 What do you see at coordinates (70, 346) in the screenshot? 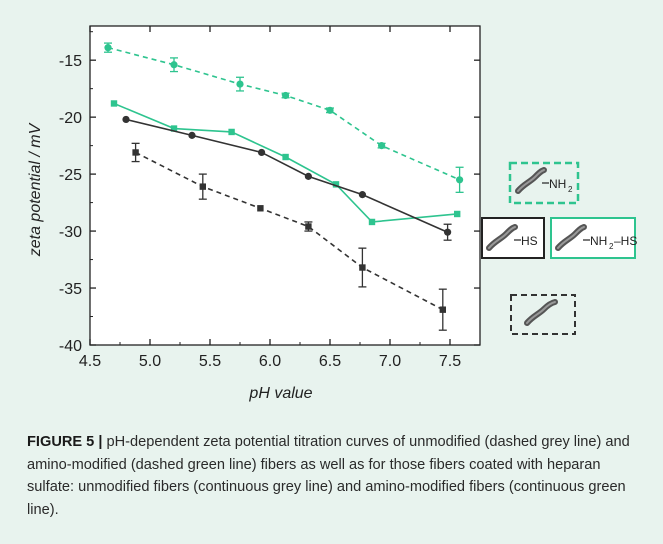
I see `y-tick-label: -40` at bounding box center [70, 346].